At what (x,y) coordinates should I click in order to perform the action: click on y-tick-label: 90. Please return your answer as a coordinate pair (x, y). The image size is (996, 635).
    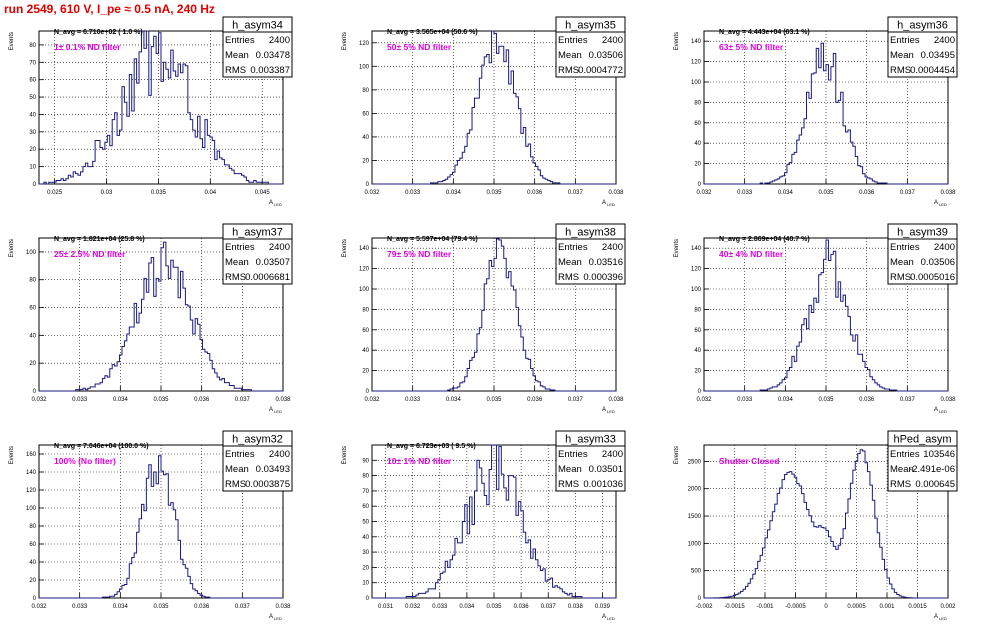
    Looking at the image, I should click on (365, 461).